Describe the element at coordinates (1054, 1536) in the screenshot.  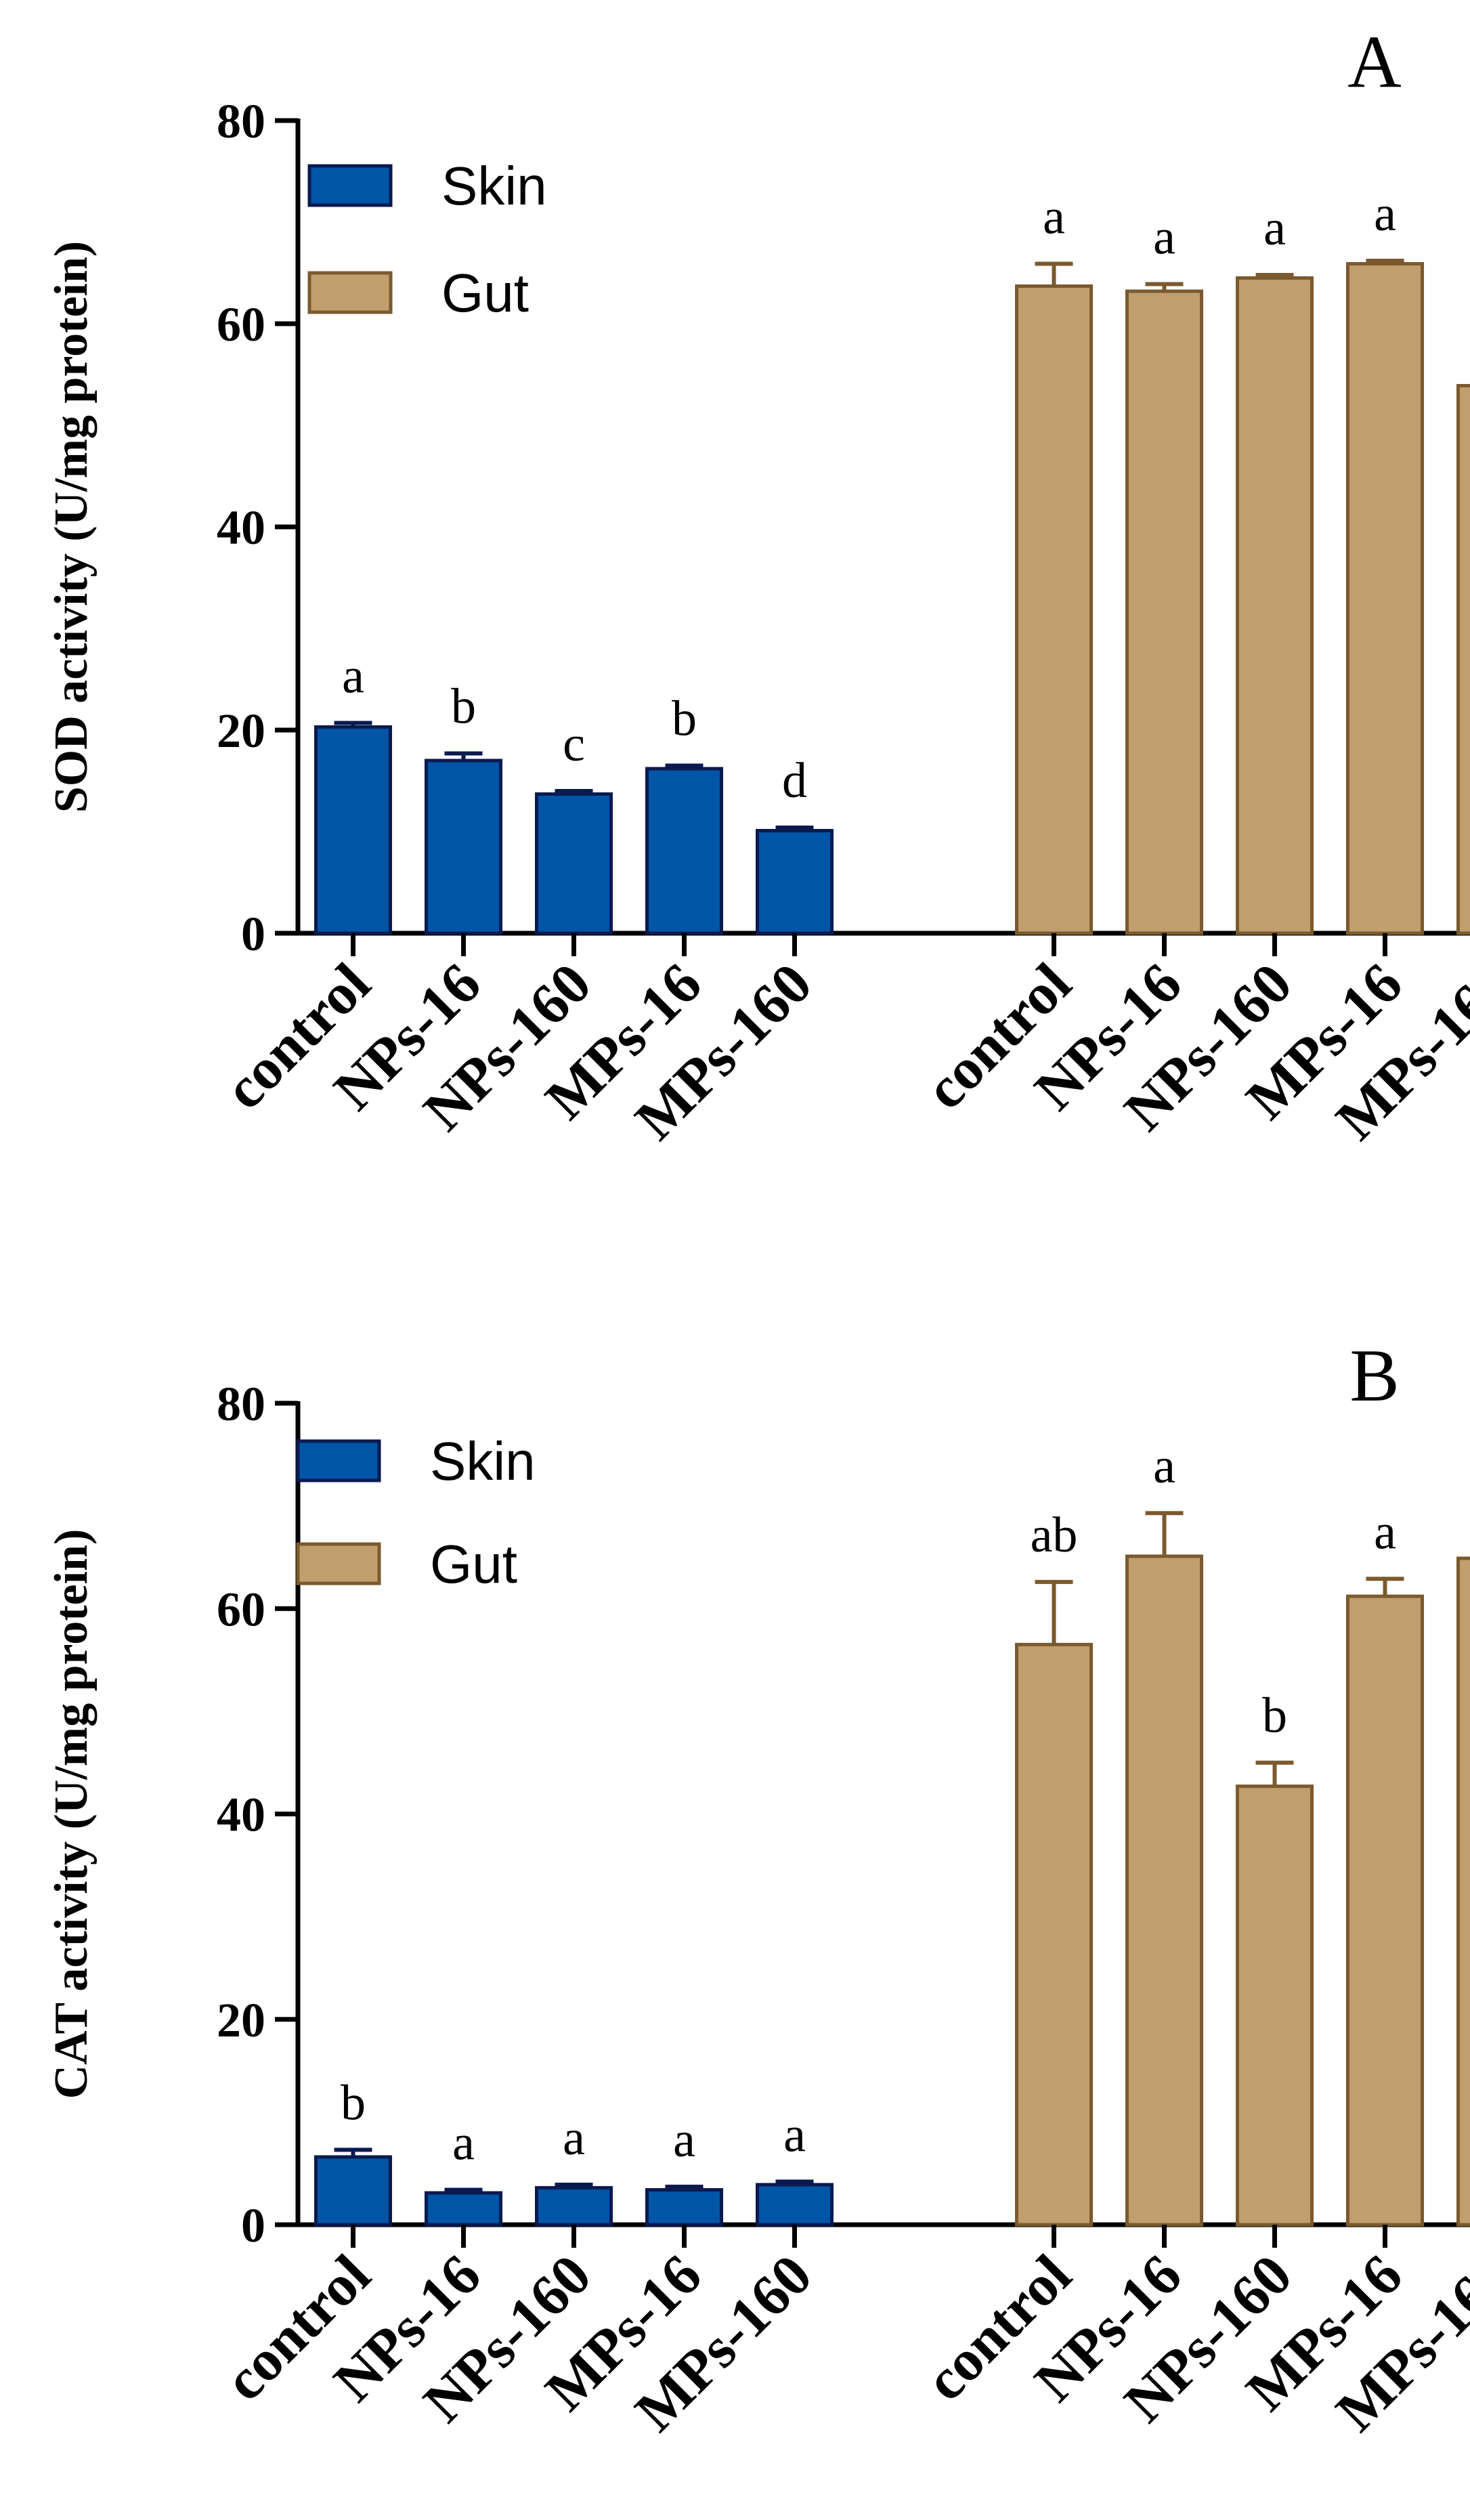
I see `significance-label: ab` at that location.